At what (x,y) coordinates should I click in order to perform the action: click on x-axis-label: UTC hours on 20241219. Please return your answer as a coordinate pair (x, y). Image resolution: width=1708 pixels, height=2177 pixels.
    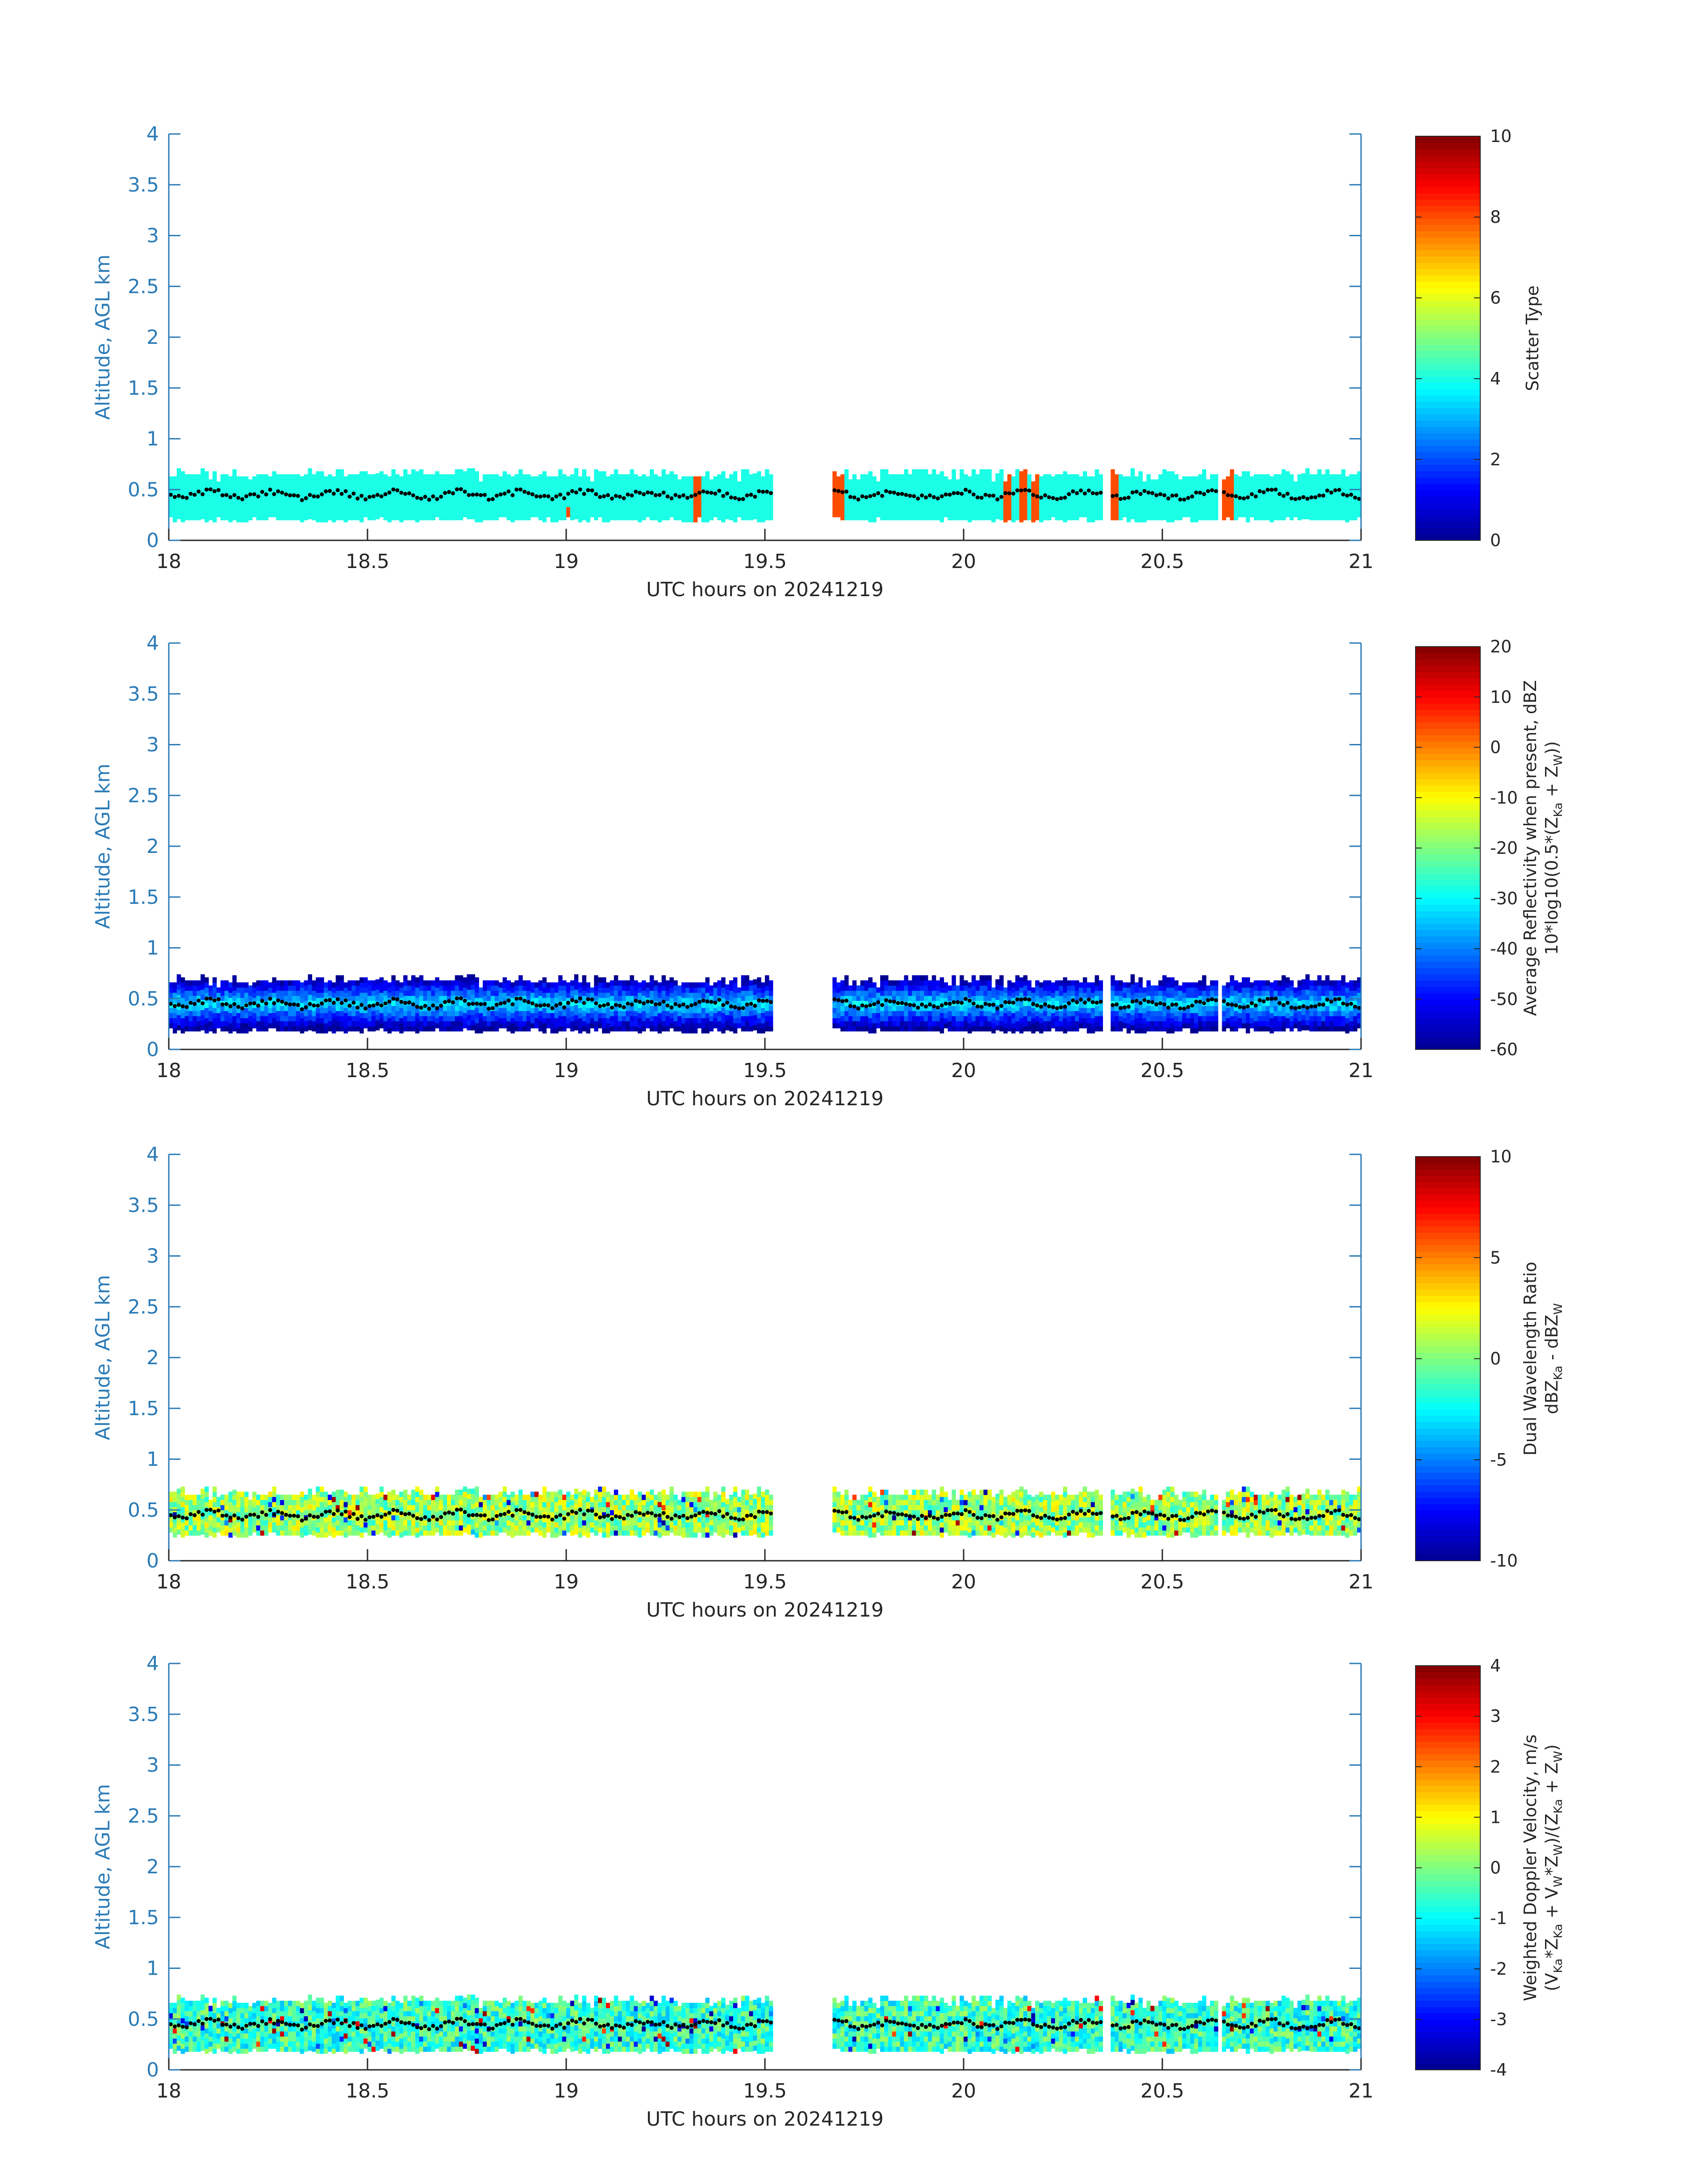
    Looking at the image, I should click on (765, 589).